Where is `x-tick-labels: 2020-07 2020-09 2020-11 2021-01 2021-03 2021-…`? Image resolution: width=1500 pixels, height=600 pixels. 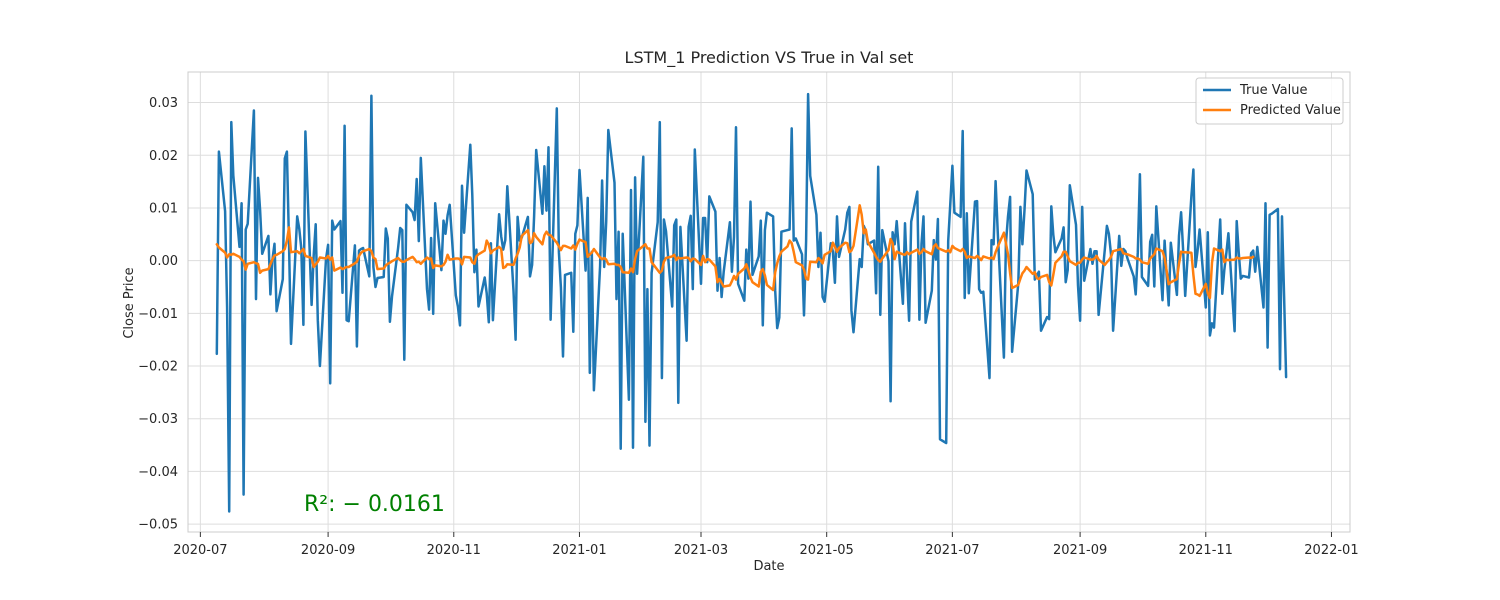 x-tick-labels: 2020-07 2020-09 2020-11 2021-01 2021-03 2021-… is located at coordinates (766, 545).